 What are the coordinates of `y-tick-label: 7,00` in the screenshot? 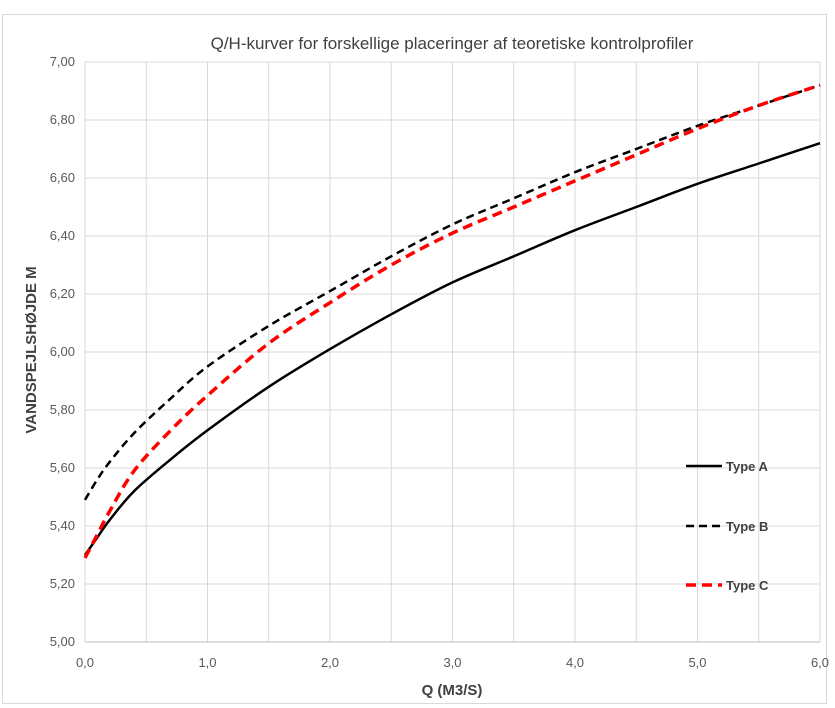 It's located at (62, 61).